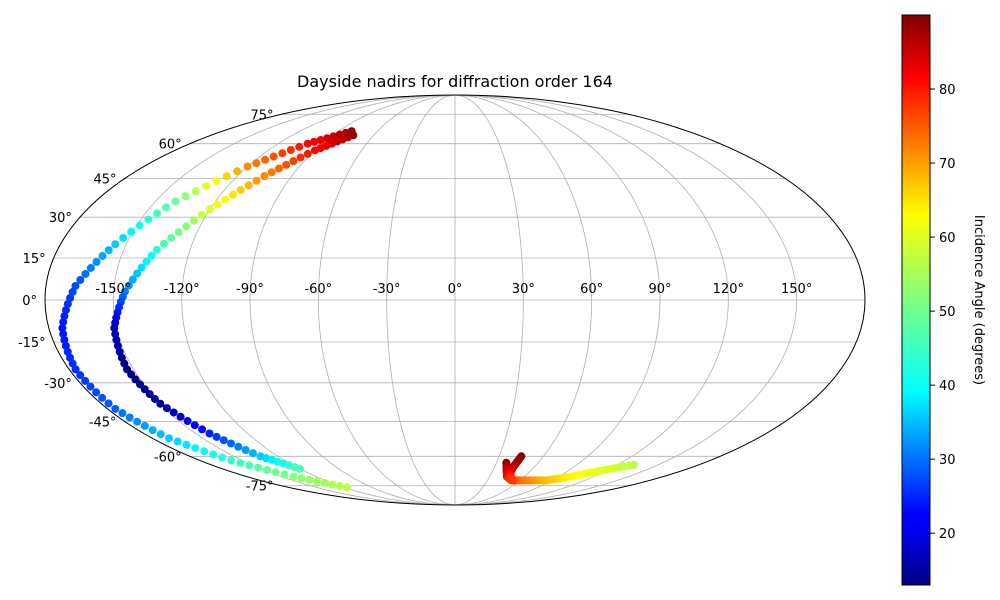 This screenshot has width=1000, height=600. Describe the element at coordinates (947, 164) in the screenshot. I see `colorbar-tick-label: 70` at that location.